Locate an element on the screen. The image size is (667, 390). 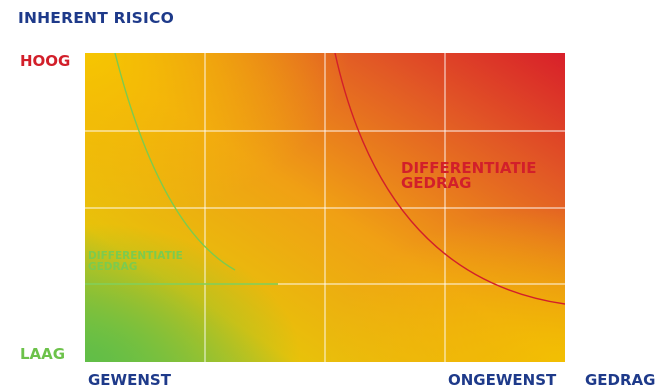
y-axis-low-label: LAAG is located at coordinates (43, 354).